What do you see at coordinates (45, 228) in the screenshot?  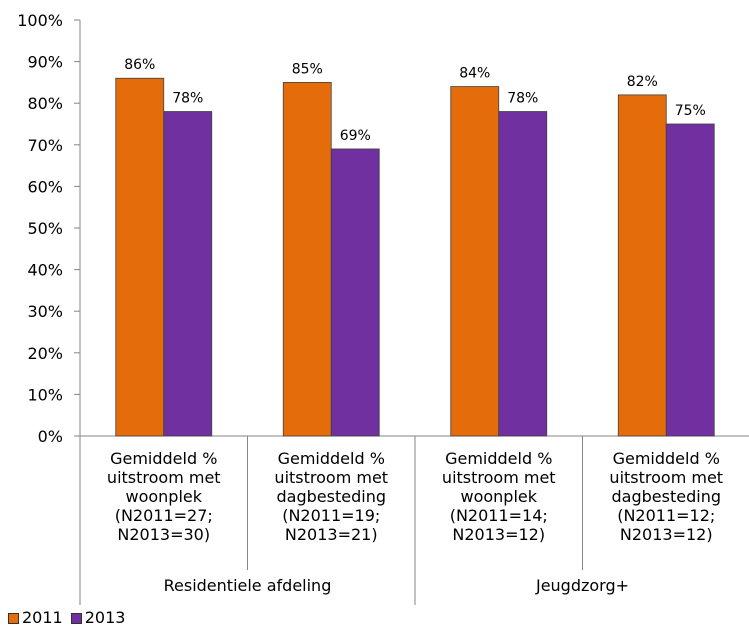 I see `y-tick-label: 50%` at bounding box center [45, 228].